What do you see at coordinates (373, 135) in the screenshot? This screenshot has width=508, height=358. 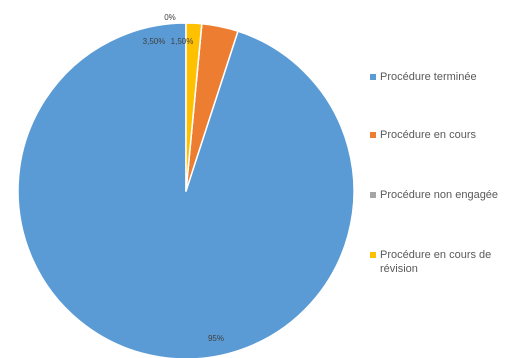 I see `legend-swatch-procedure-en-cours` at bounding box center [373, 135].